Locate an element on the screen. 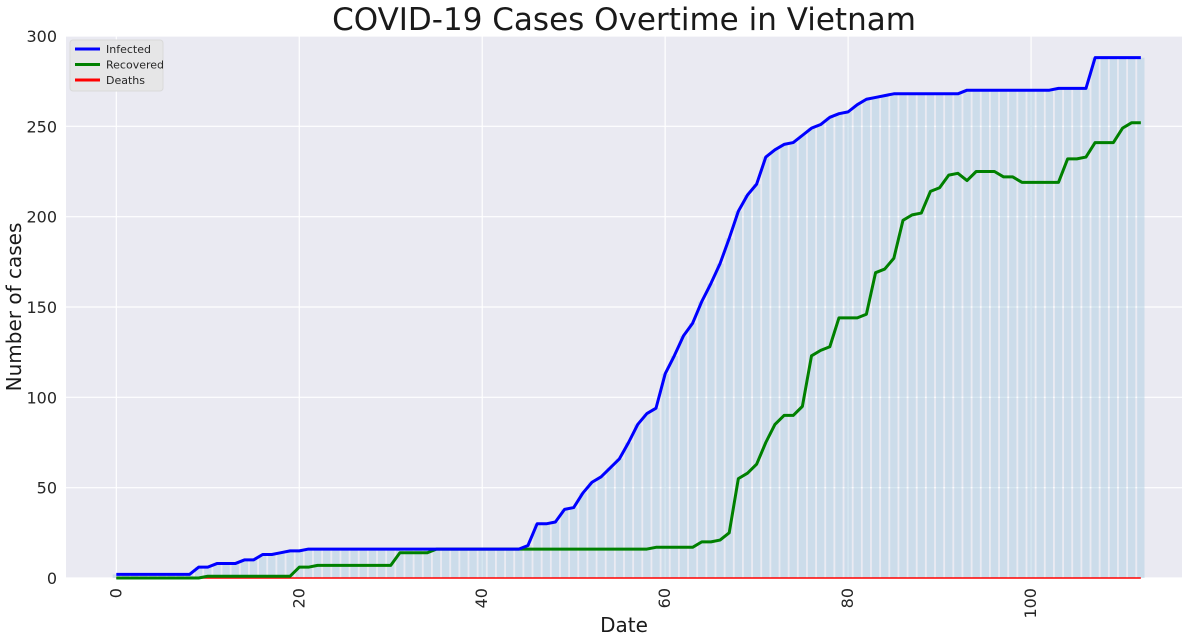 Image resolution: width=1188 pixels, height=643 pixels. x-tick-label: 80 is located at coordinates (847, 598).